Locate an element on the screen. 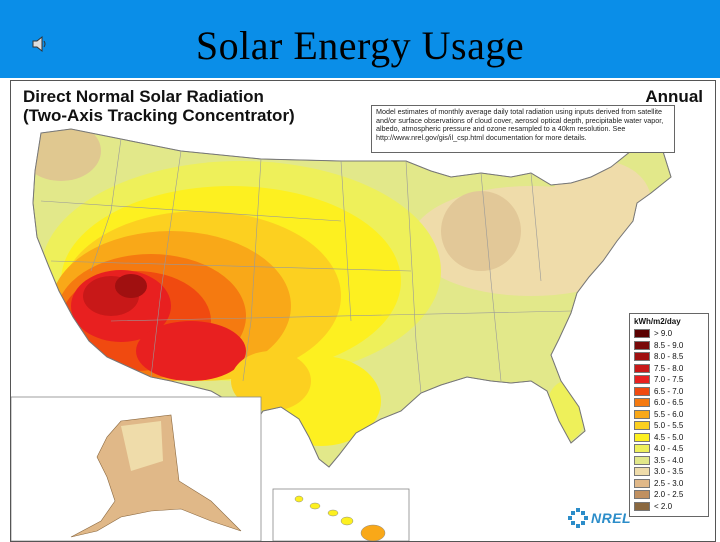  slide-header is located at coordinates (360, 39).